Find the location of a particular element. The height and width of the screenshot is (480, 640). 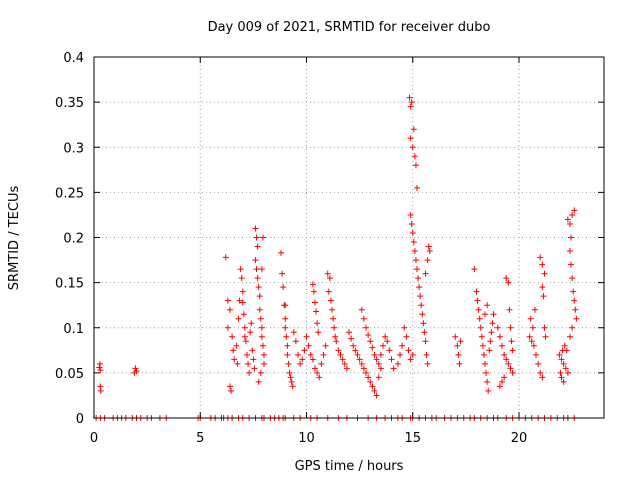

y-tick-label-2: 0.1 is located at coordinates (73, 329).